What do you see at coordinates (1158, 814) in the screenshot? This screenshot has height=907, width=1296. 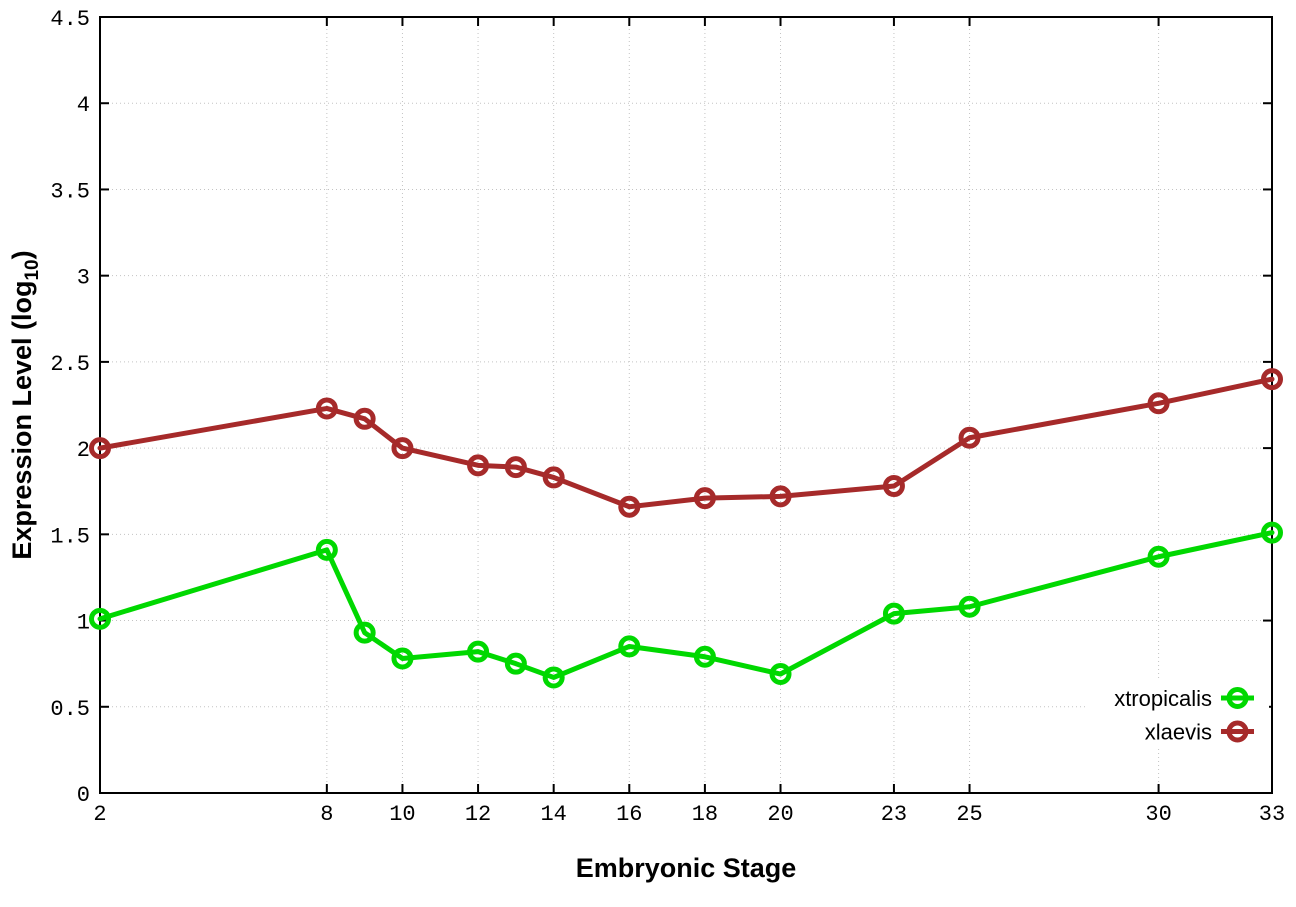 I see `x-tick-label: 30` at bounding box center [1158, 814].